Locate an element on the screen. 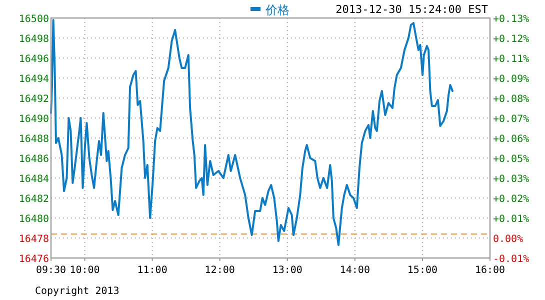 The image size is (545, 300). y-tick-label: 16492 is located at coordinates (33, 99).